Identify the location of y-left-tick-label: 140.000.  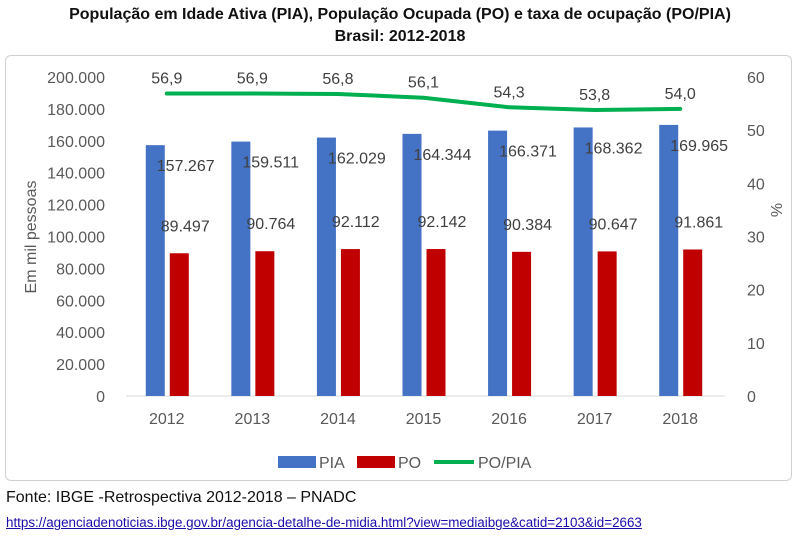
(76, 174).